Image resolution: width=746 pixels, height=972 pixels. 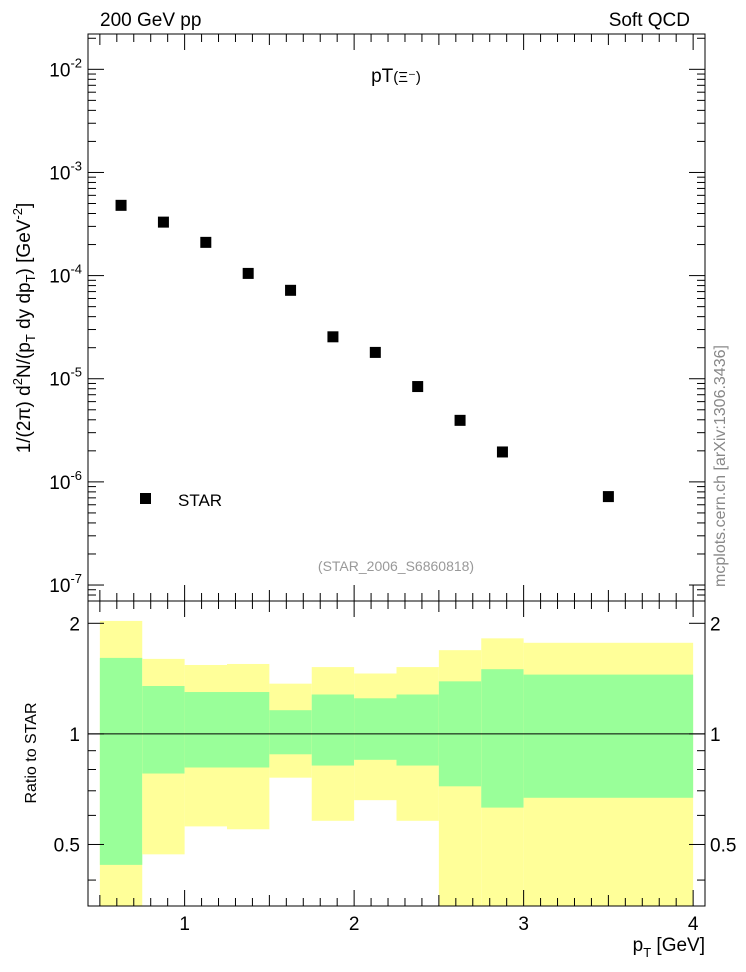 What do you see at coordinates (31, 752) in the screenshot?
I see `ratio-y-axis-label: Ratio to STAR` at bounding box center [31, 752].